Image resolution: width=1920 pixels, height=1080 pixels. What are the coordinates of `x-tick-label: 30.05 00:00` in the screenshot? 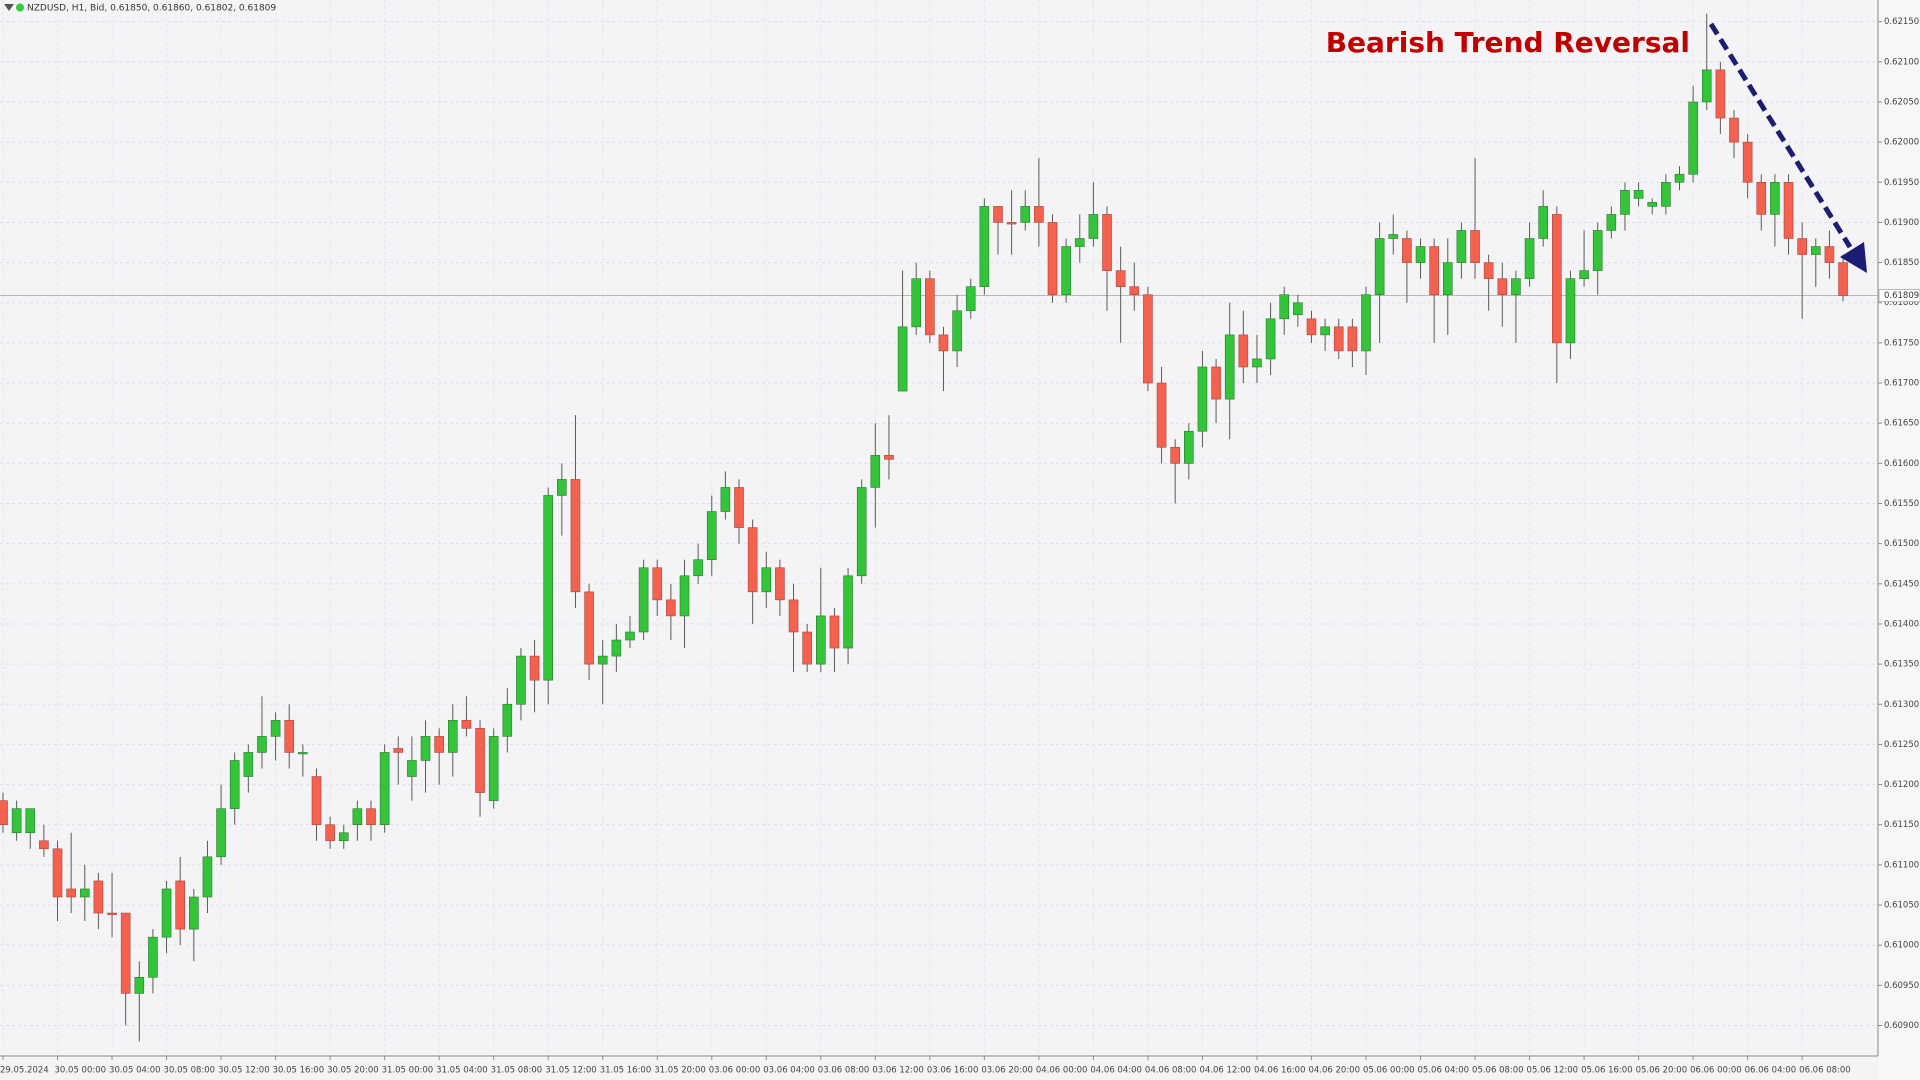 It's located at (81, 1071).